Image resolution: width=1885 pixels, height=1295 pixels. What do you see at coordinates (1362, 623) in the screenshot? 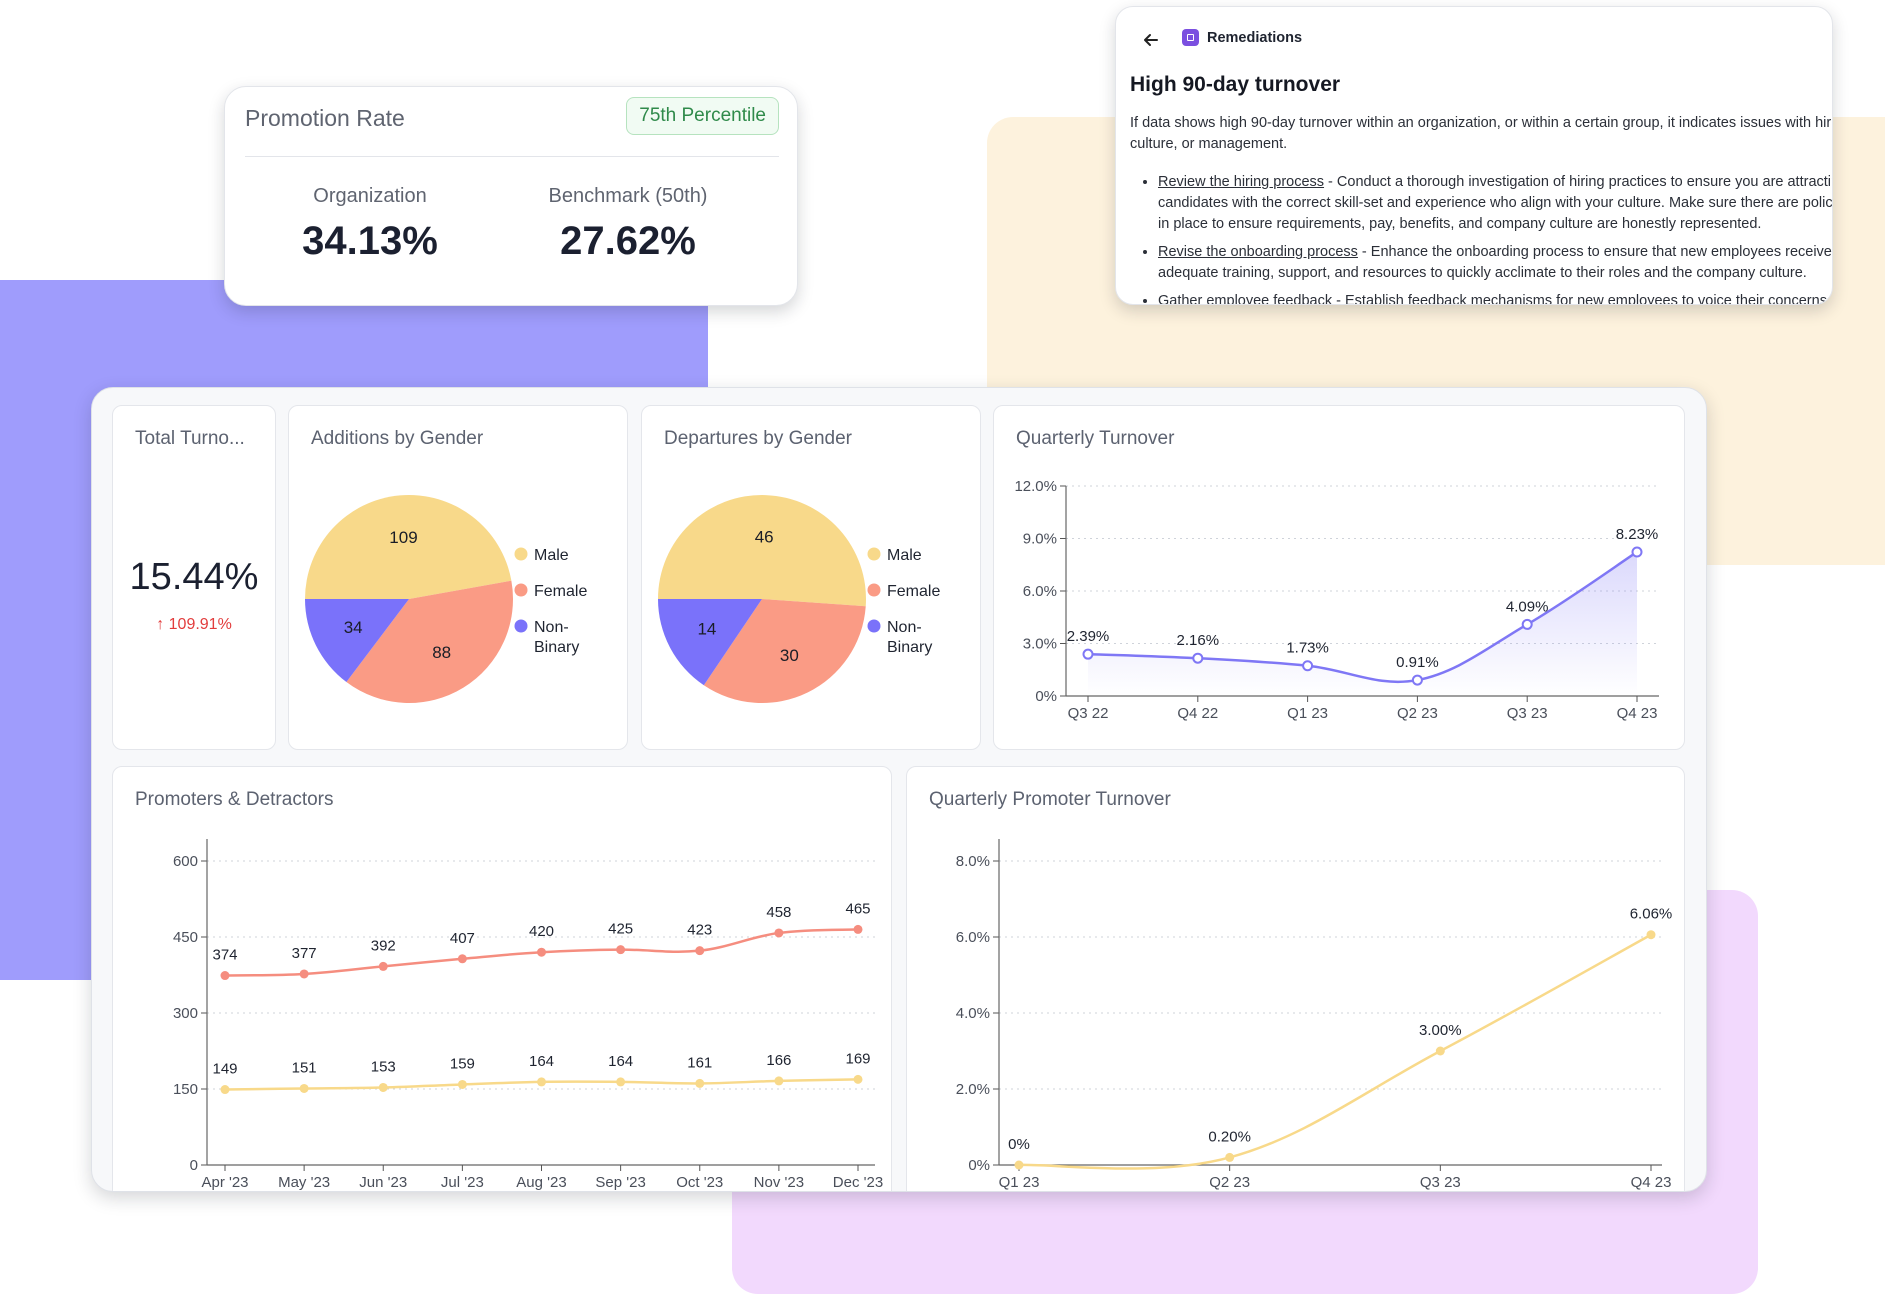
I see `area-fill` at bounding box center [1362, 623].